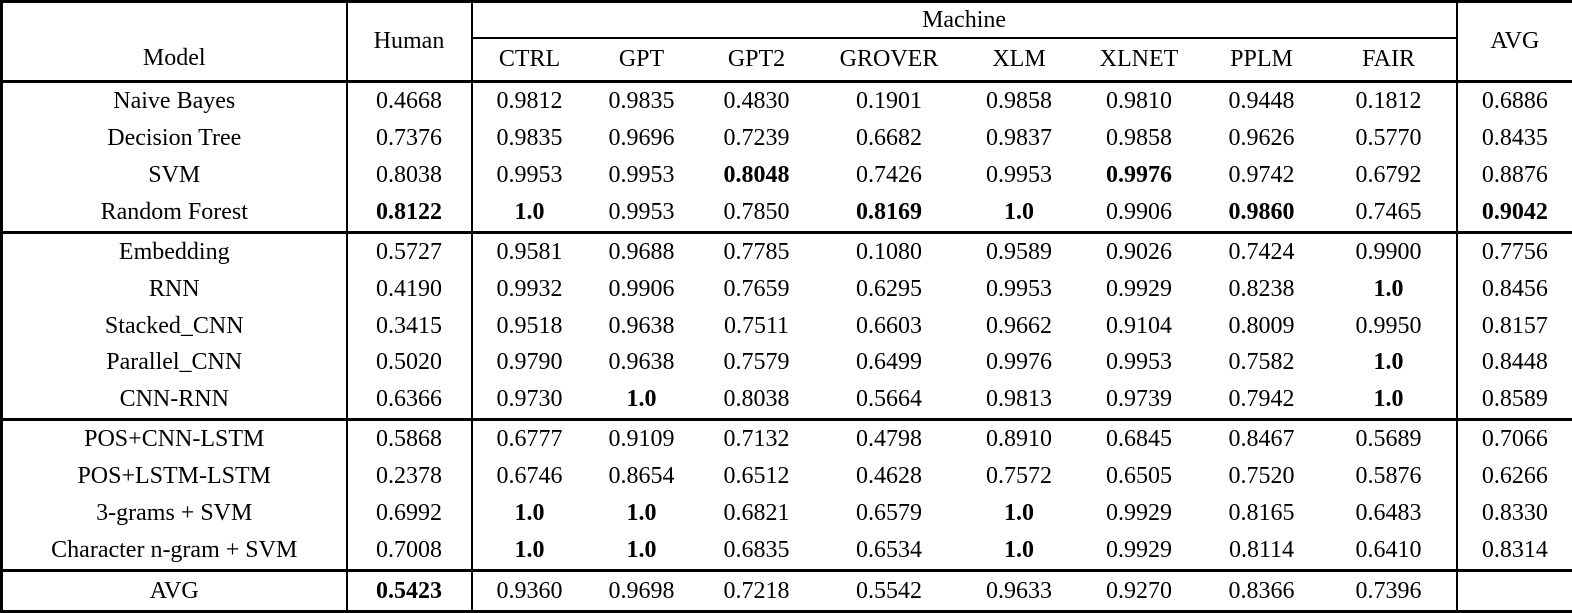  I want to click on col-header-avg: AVG, so click(1513, 41).